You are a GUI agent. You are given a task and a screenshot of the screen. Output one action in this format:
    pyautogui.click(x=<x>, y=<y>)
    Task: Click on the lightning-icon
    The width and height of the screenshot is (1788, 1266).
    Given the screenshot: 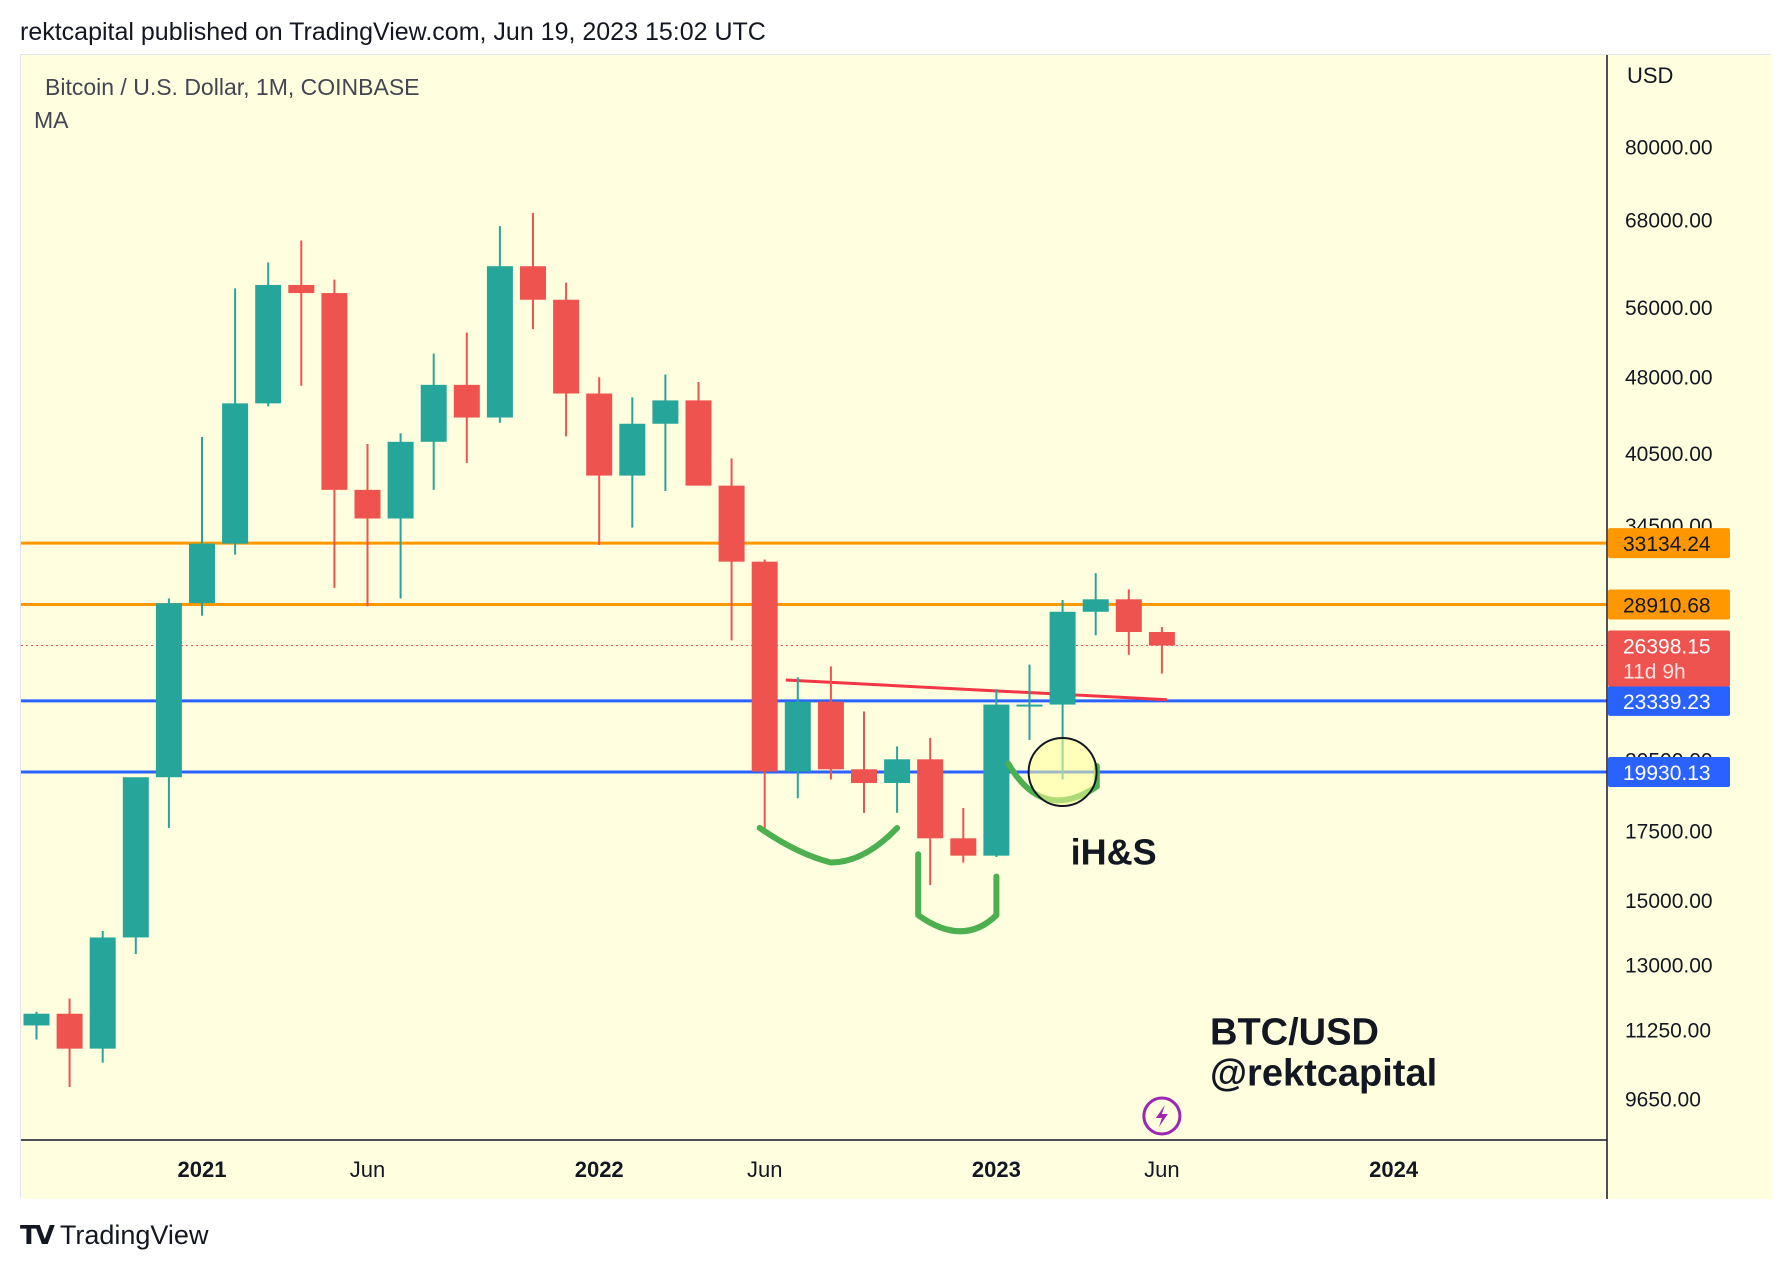 What is the action you would take?
    pyautogui.click(x=1162, y=1116)
    